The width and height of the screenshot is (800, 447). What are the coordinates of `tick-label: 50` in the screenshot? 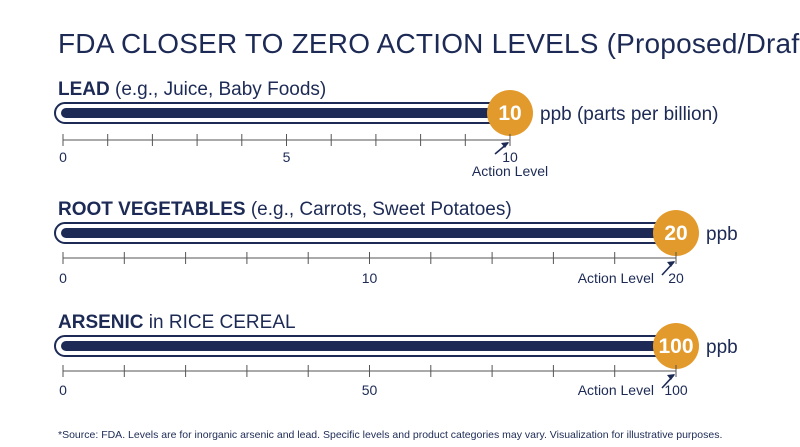 It's located at (370, 390).